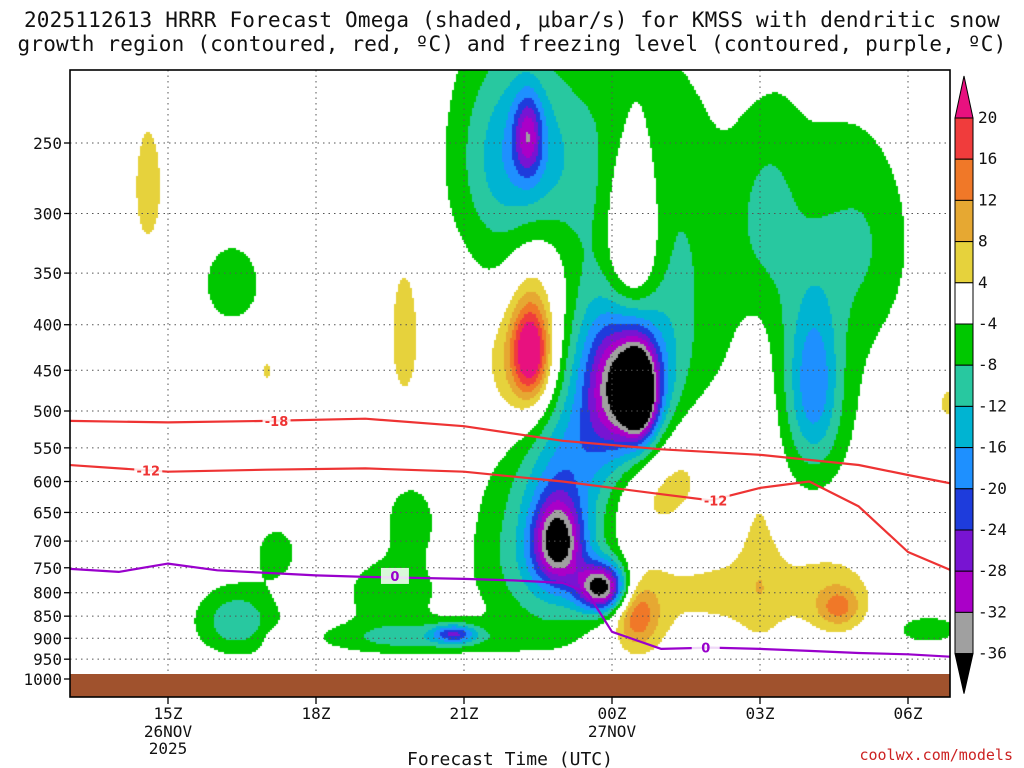  I want to click on isotherm-minus18-label: -18, so click(277, 422).